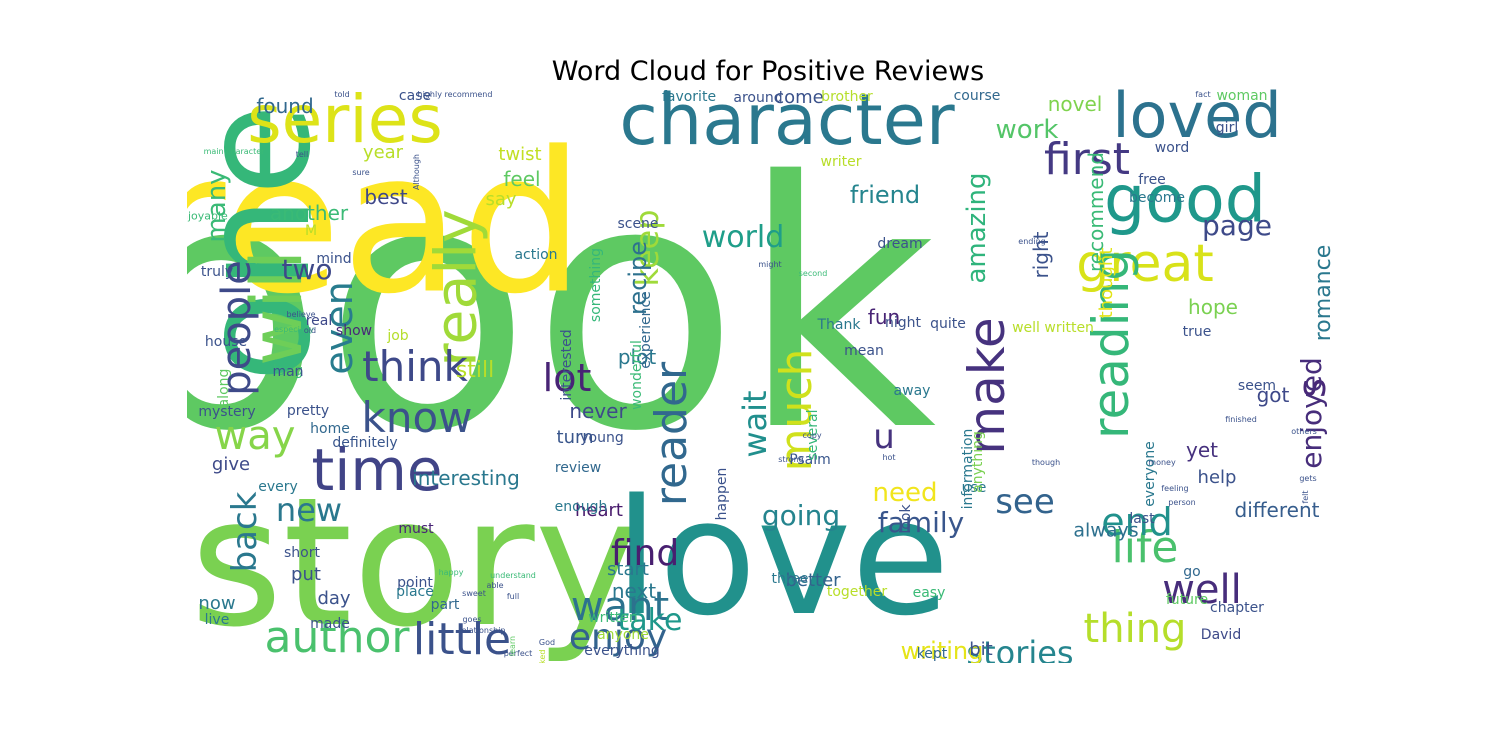  I want to click on word-anyone: anyone, so click(623, 635).